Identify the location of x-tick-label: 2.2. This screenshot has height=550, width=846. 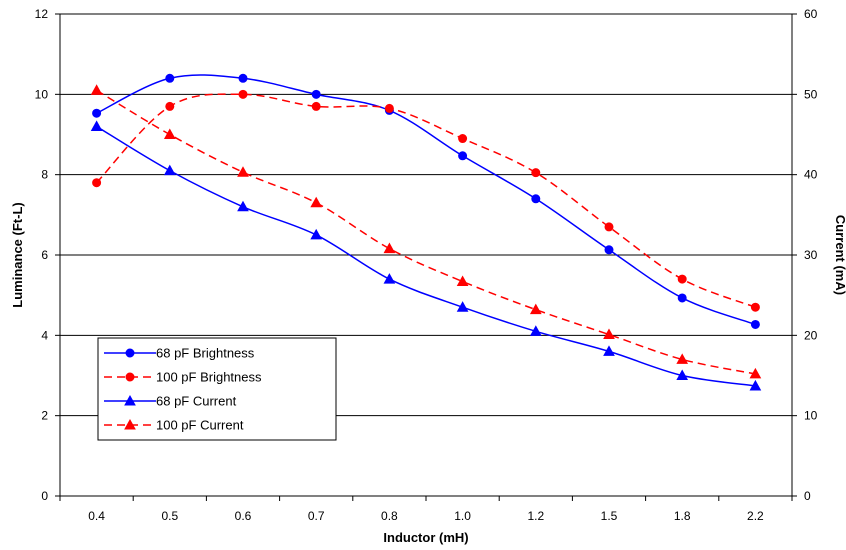
(755, 516).